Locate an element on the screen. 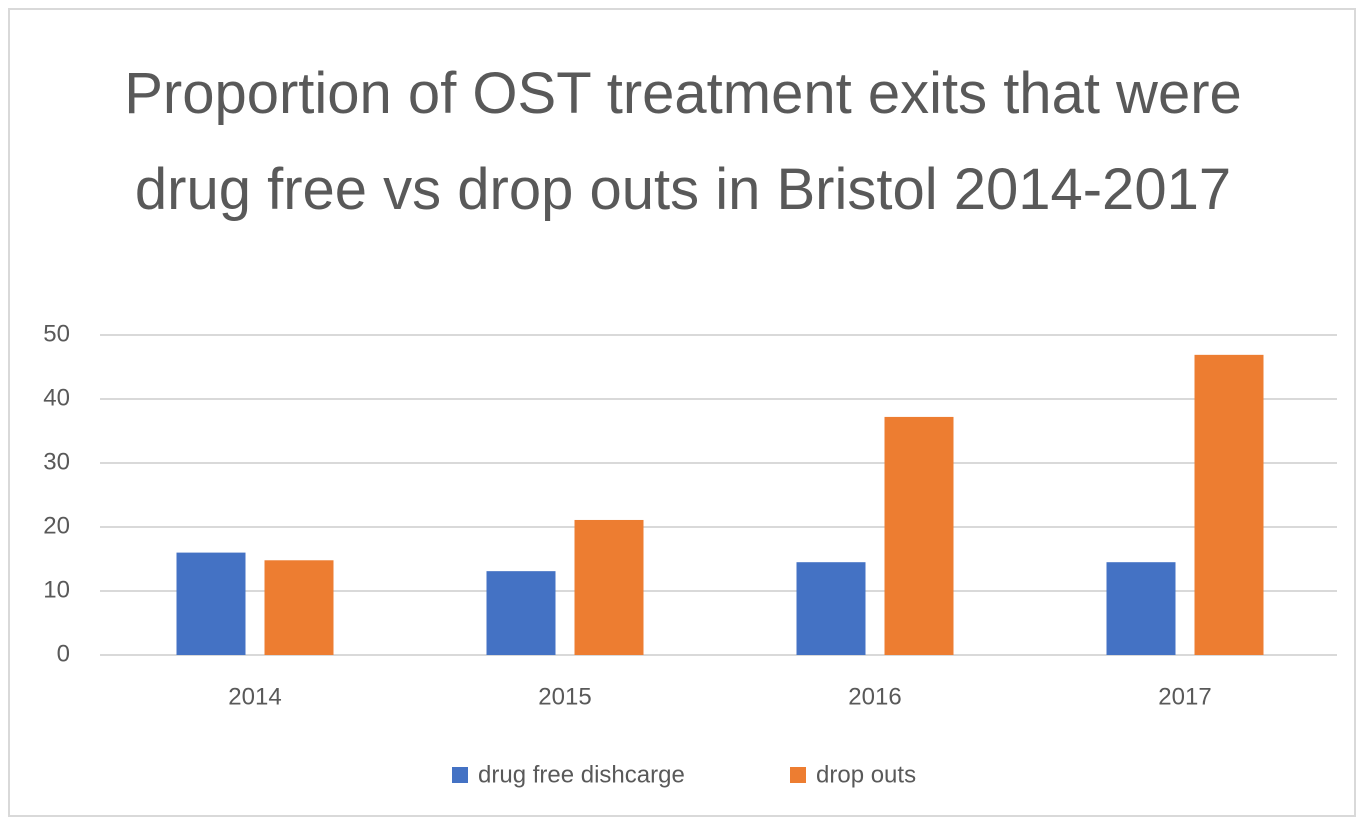  x-tick-label: 2016 is located at coordinates (874, 696).